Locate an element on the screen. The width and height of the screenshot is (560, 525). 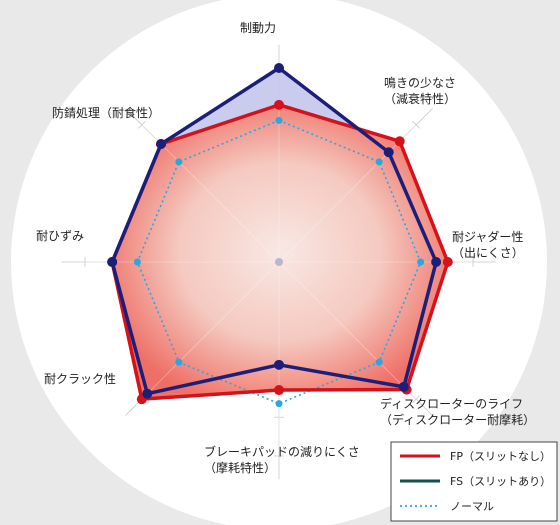
axis-label-6: 耐ひずみ is located at coordinates (60, 236).